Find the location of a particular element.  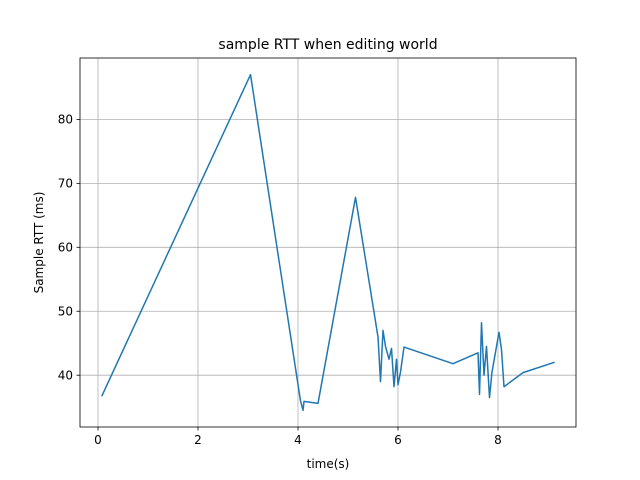

y-tick-label: 70 is located at coordinates (65, 184).